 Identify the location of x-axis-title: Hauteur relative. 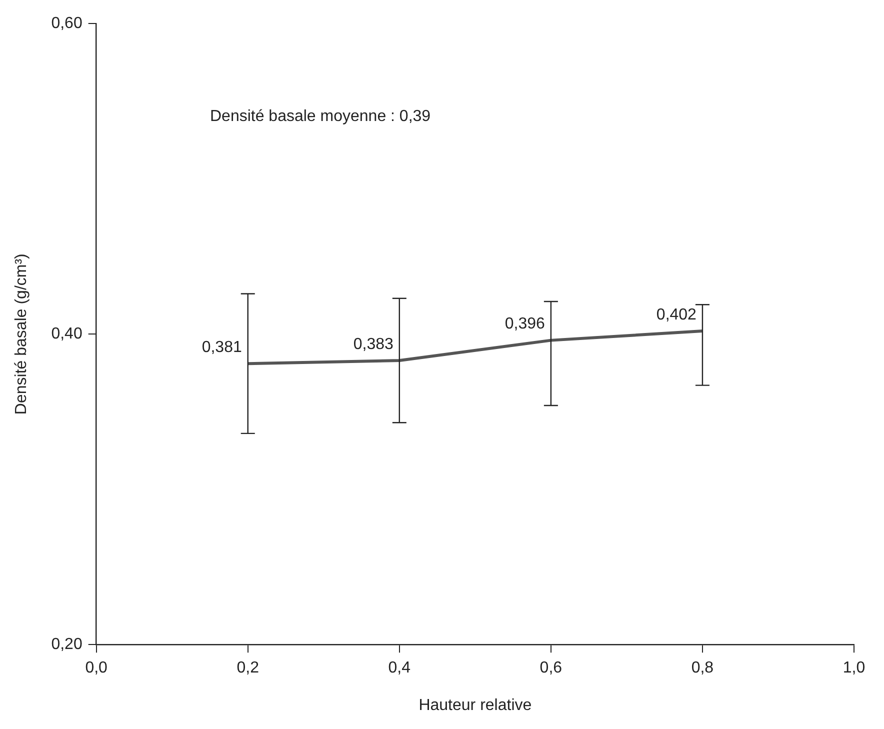
(475, 705).